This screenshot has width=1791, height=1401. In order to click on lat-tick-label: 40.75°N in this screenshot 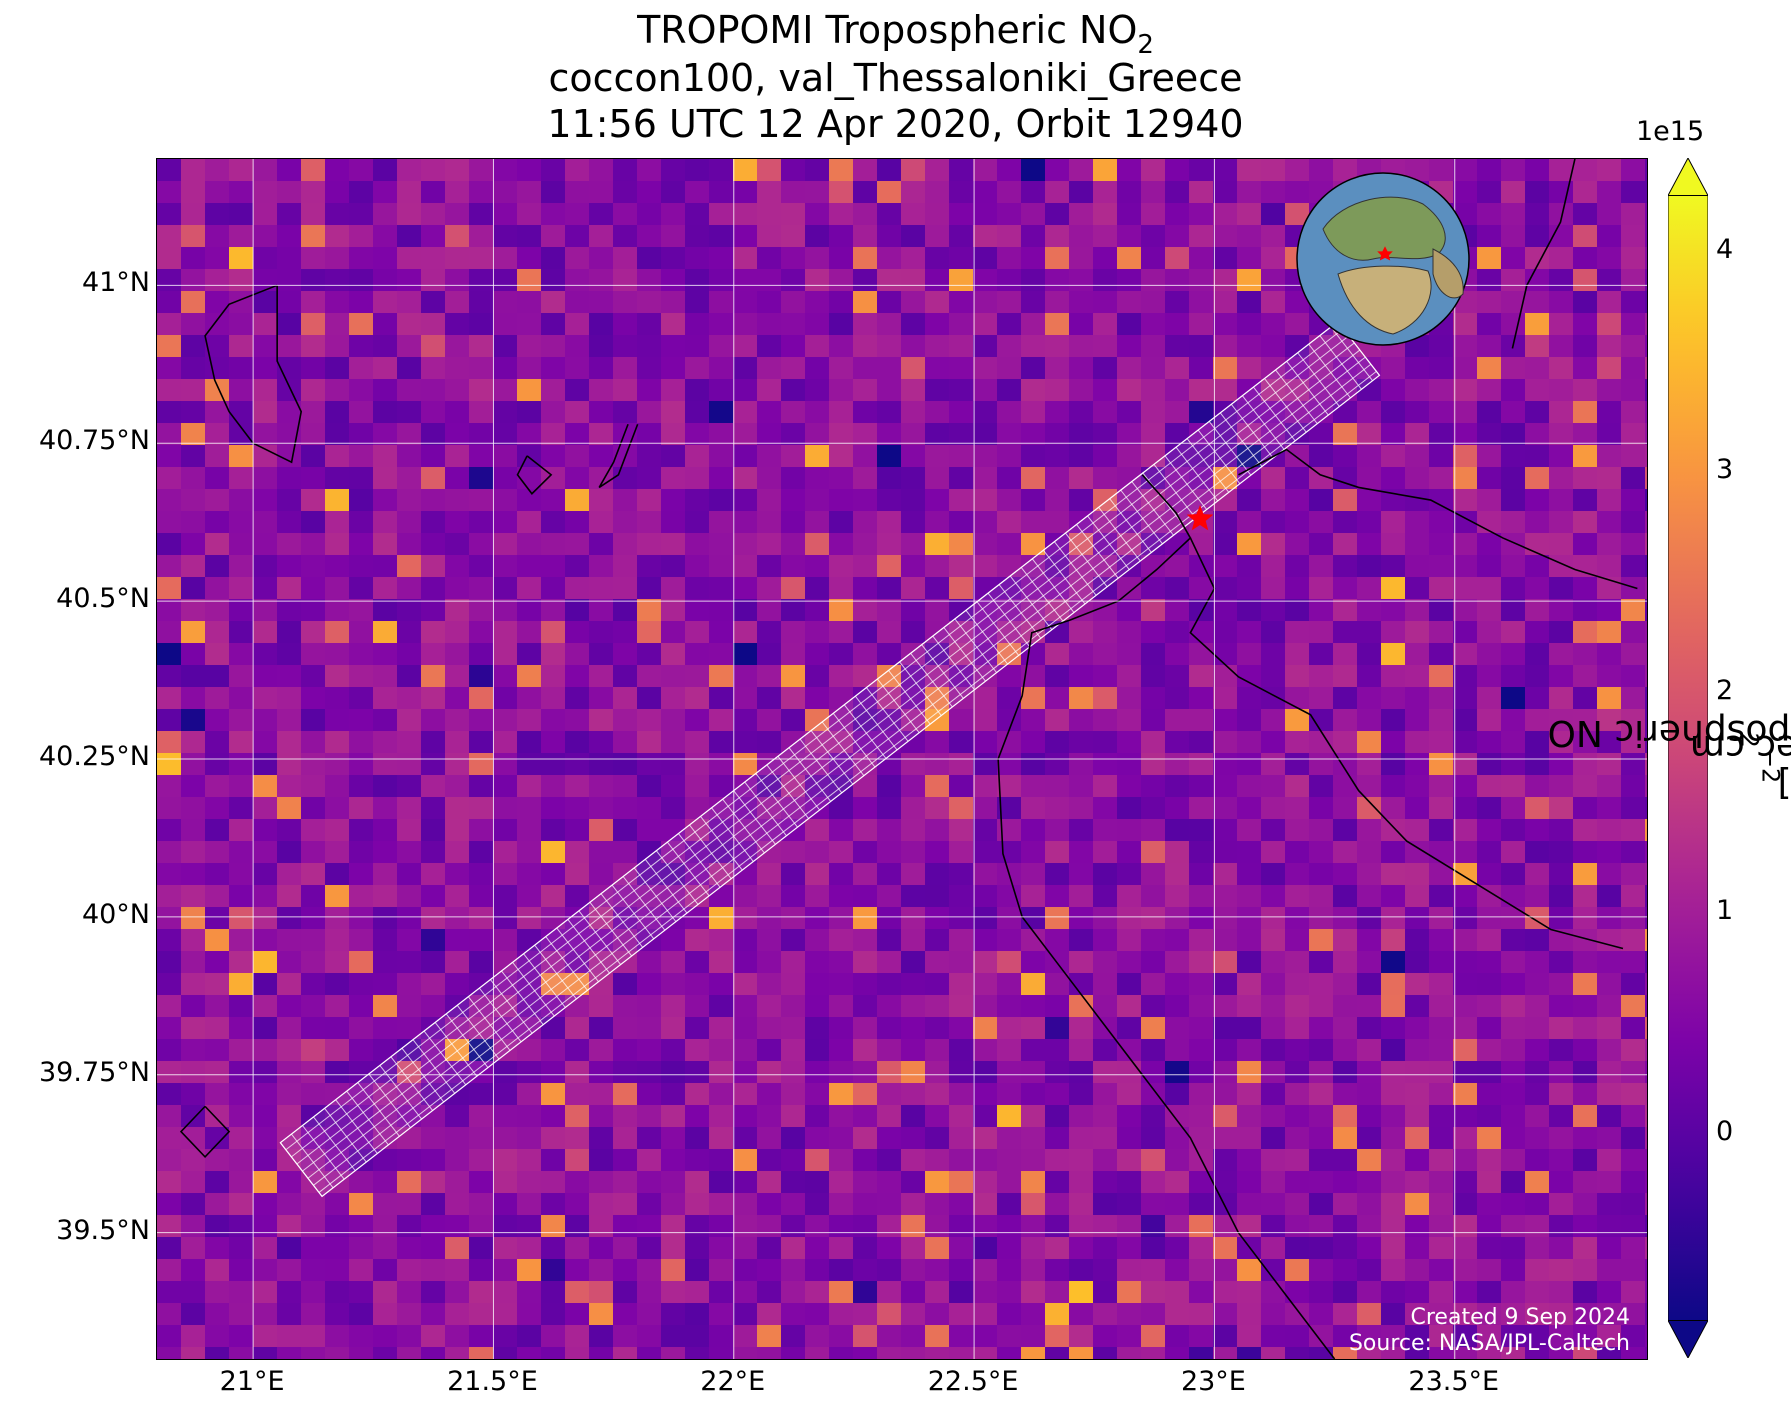, I will do `click(94, 441)`.